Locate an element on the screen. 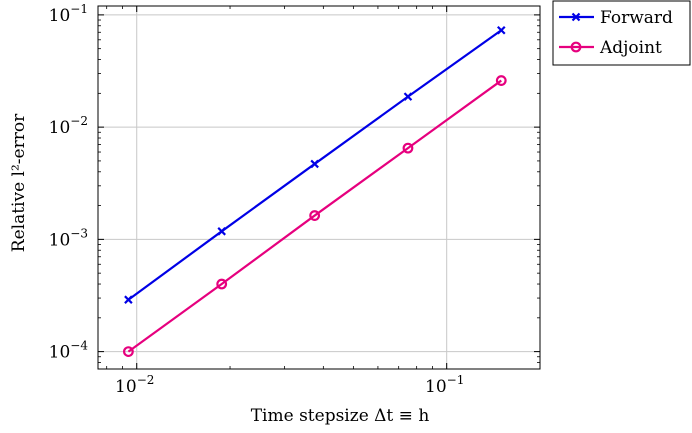 This screenshot has width=692, height=433. legend-label-forward: Forward is located at coordinates (636, 18).